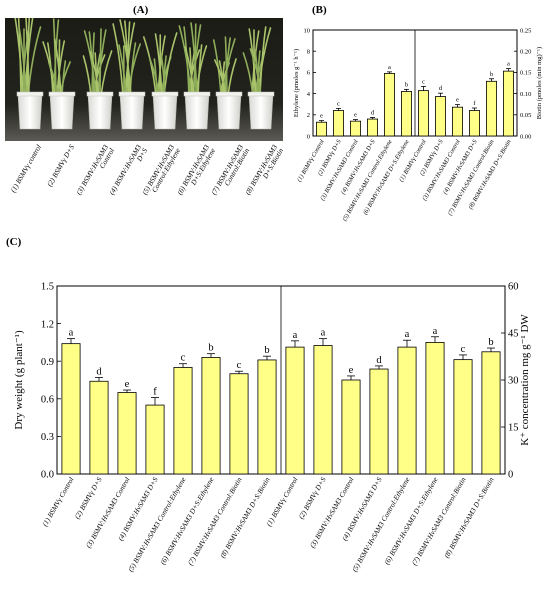 The width and height of the screenshot is (550, 610). I want to click on y-right-tick-label: 0.00, so click(525, 136).